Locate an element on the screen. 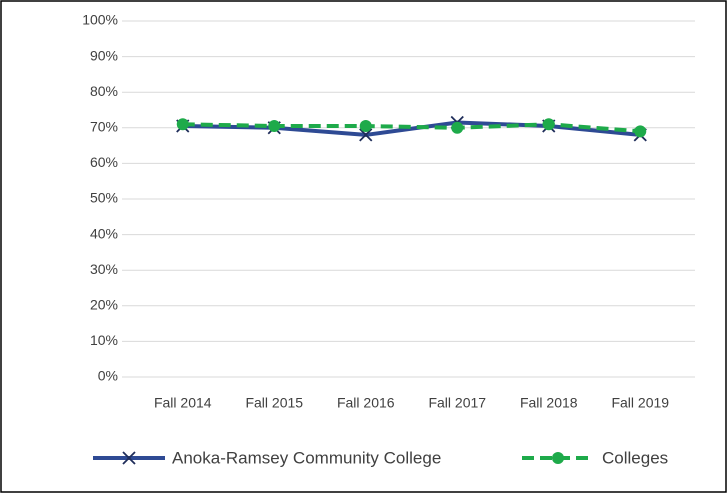 Image resolution: width=727 pixels, height=493 pixels. y-tick-label: 40% is located at coordinates (104, 233).